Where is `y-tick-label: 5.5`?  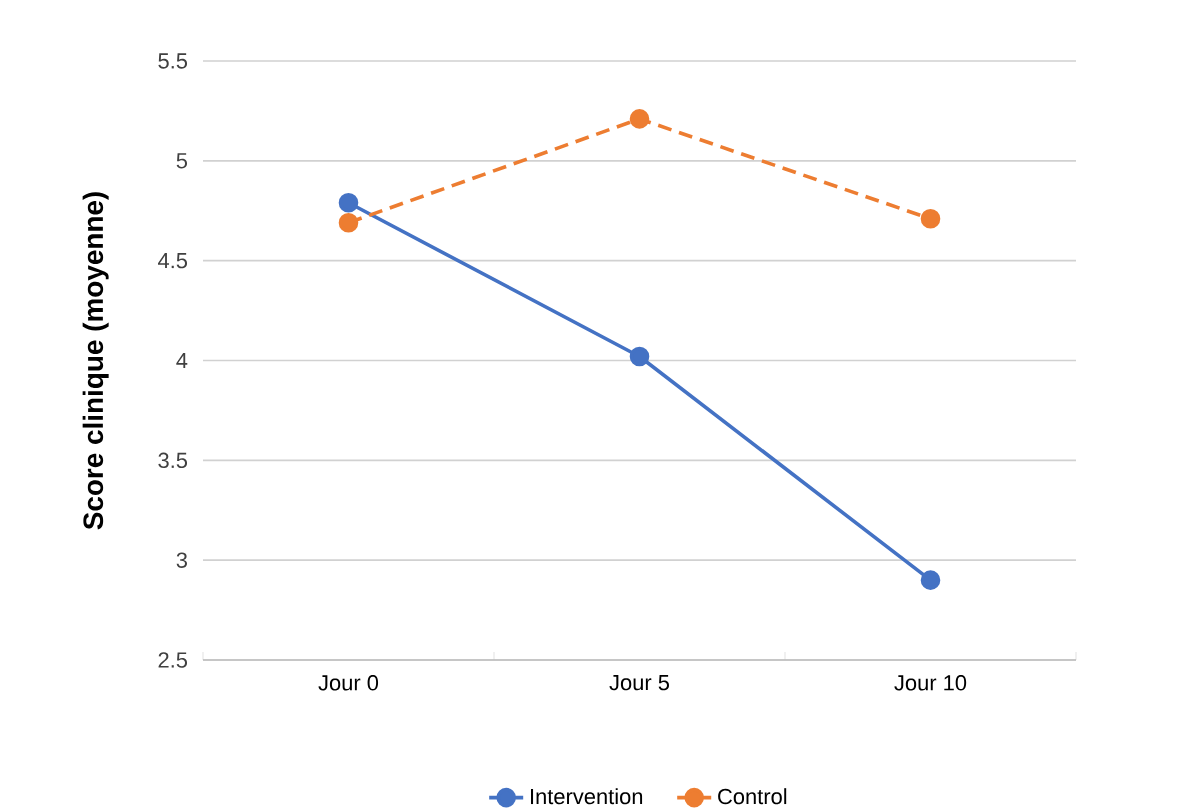
y-tick-label: 5.5 is located at coordinates (173, 61).